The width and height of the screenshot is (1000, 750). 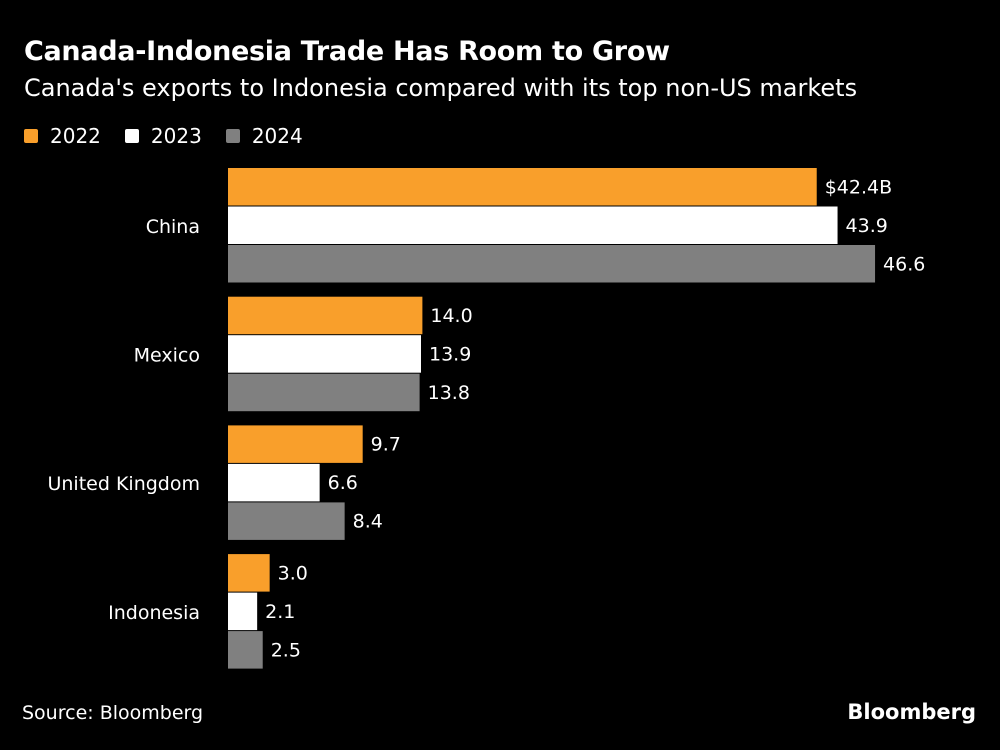 I want to click on data-label: 2.1, so click(x=280, y=612).